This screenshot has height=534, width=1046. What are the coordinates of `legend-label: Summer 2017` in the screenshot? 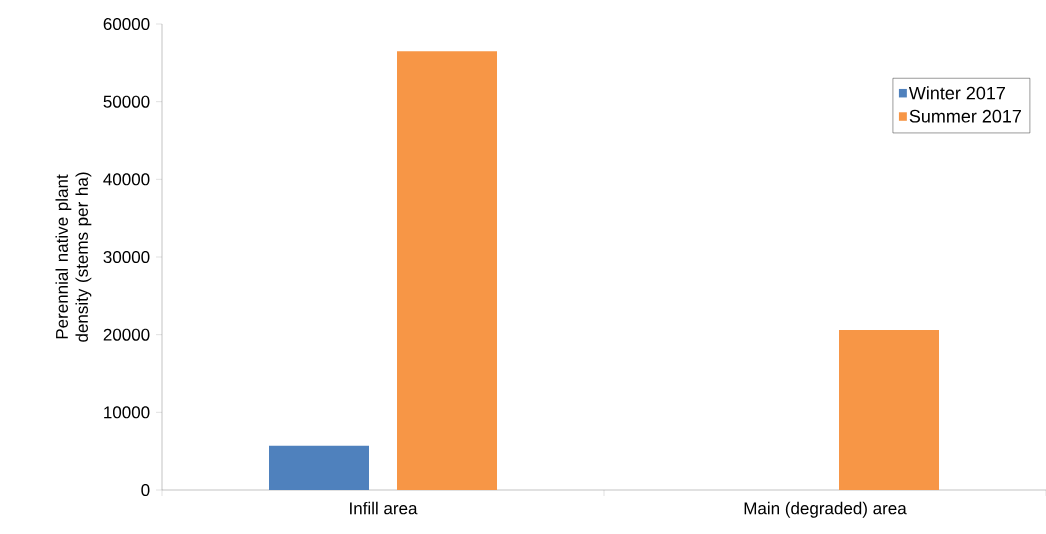 It's located at (965, 116).